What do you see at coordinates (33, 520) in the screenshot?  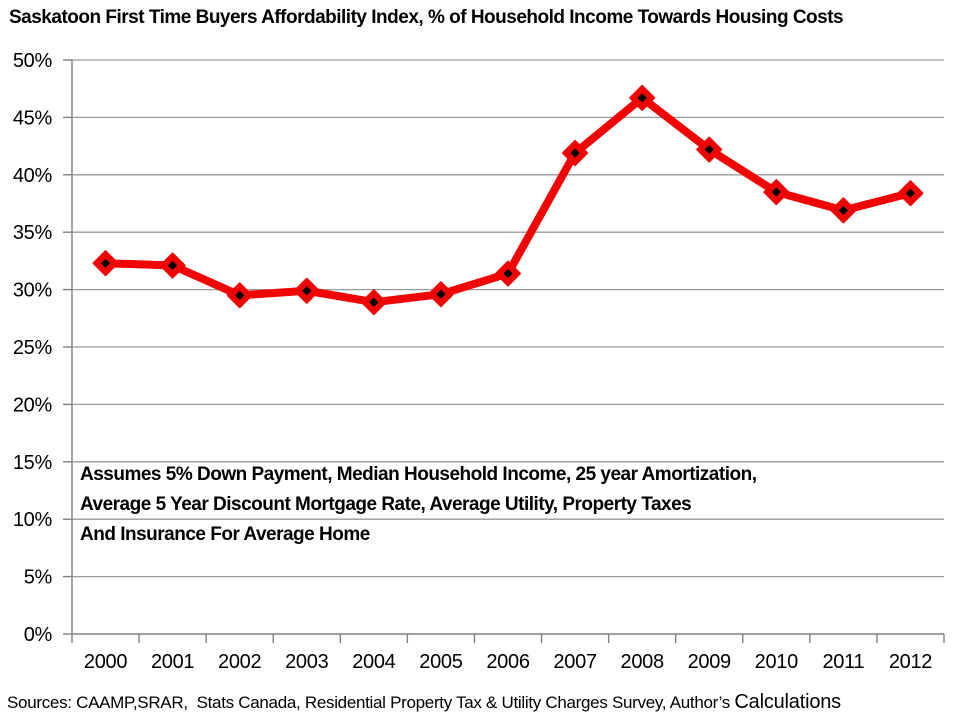 I see `y-axis-label: 10%` at bounding box center [33, 520].